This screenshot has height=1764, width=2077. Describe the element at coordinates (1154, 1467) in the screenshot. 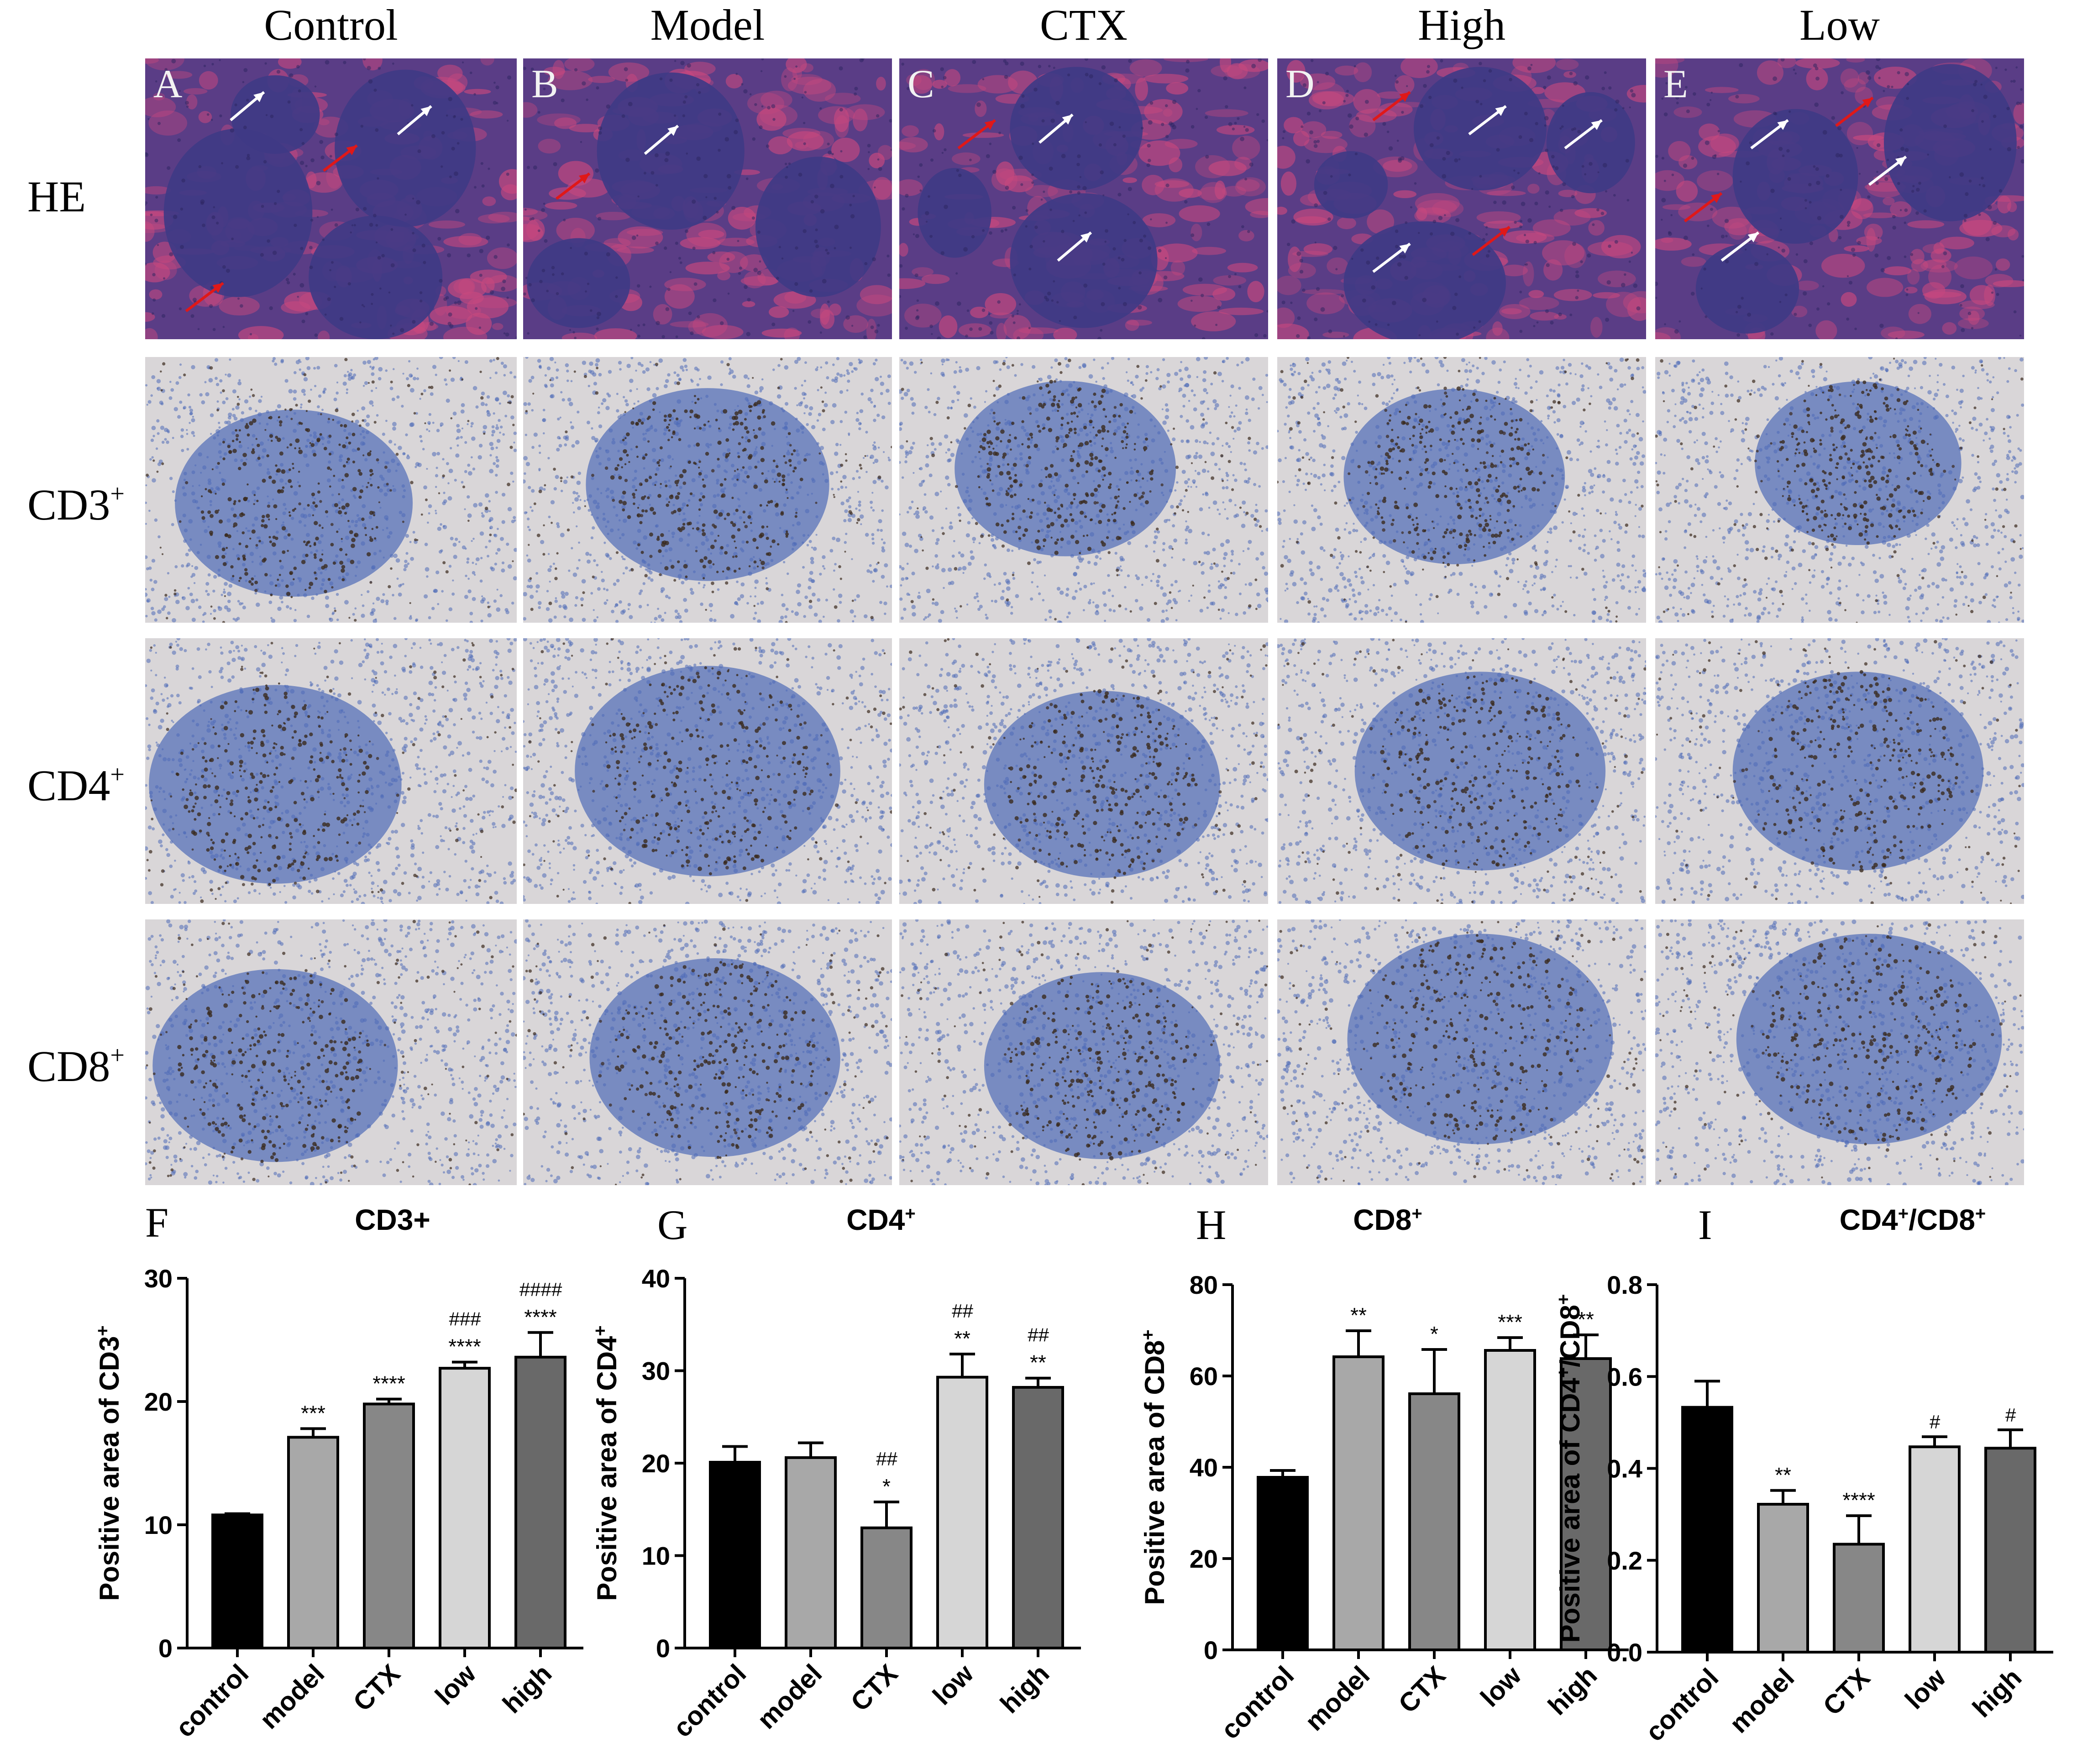

I see `y-axis-label: Positive area of CD8+` at that location.